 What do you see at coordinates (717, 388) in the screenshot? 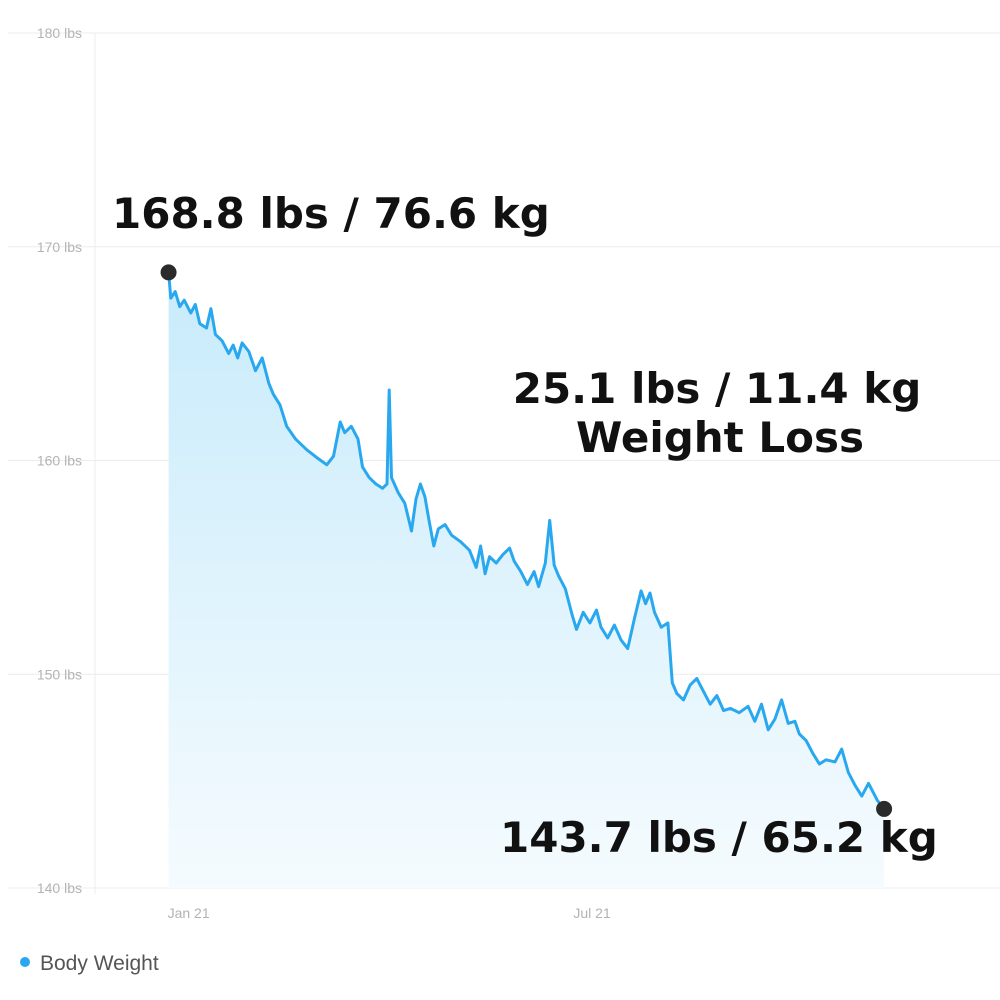
I see `weight-loss-amount: 25.1 lbs / 11.4 kg` at bounding box center [717, 388].